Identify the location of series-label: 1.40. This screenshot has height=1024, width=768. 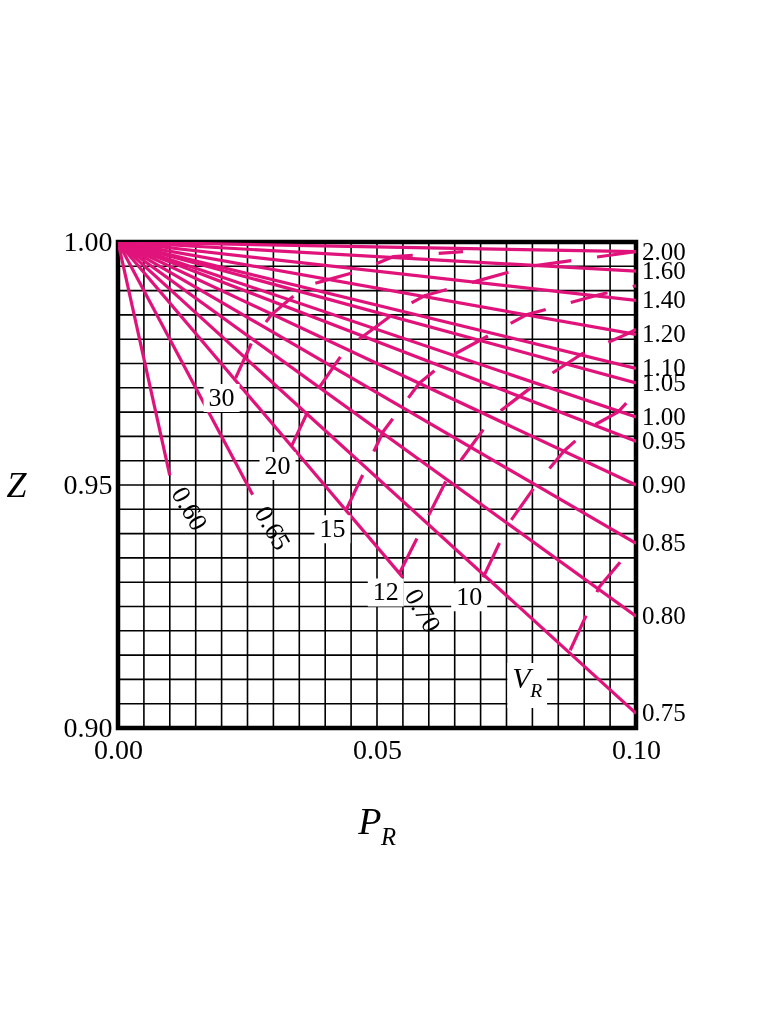
(664, 300).